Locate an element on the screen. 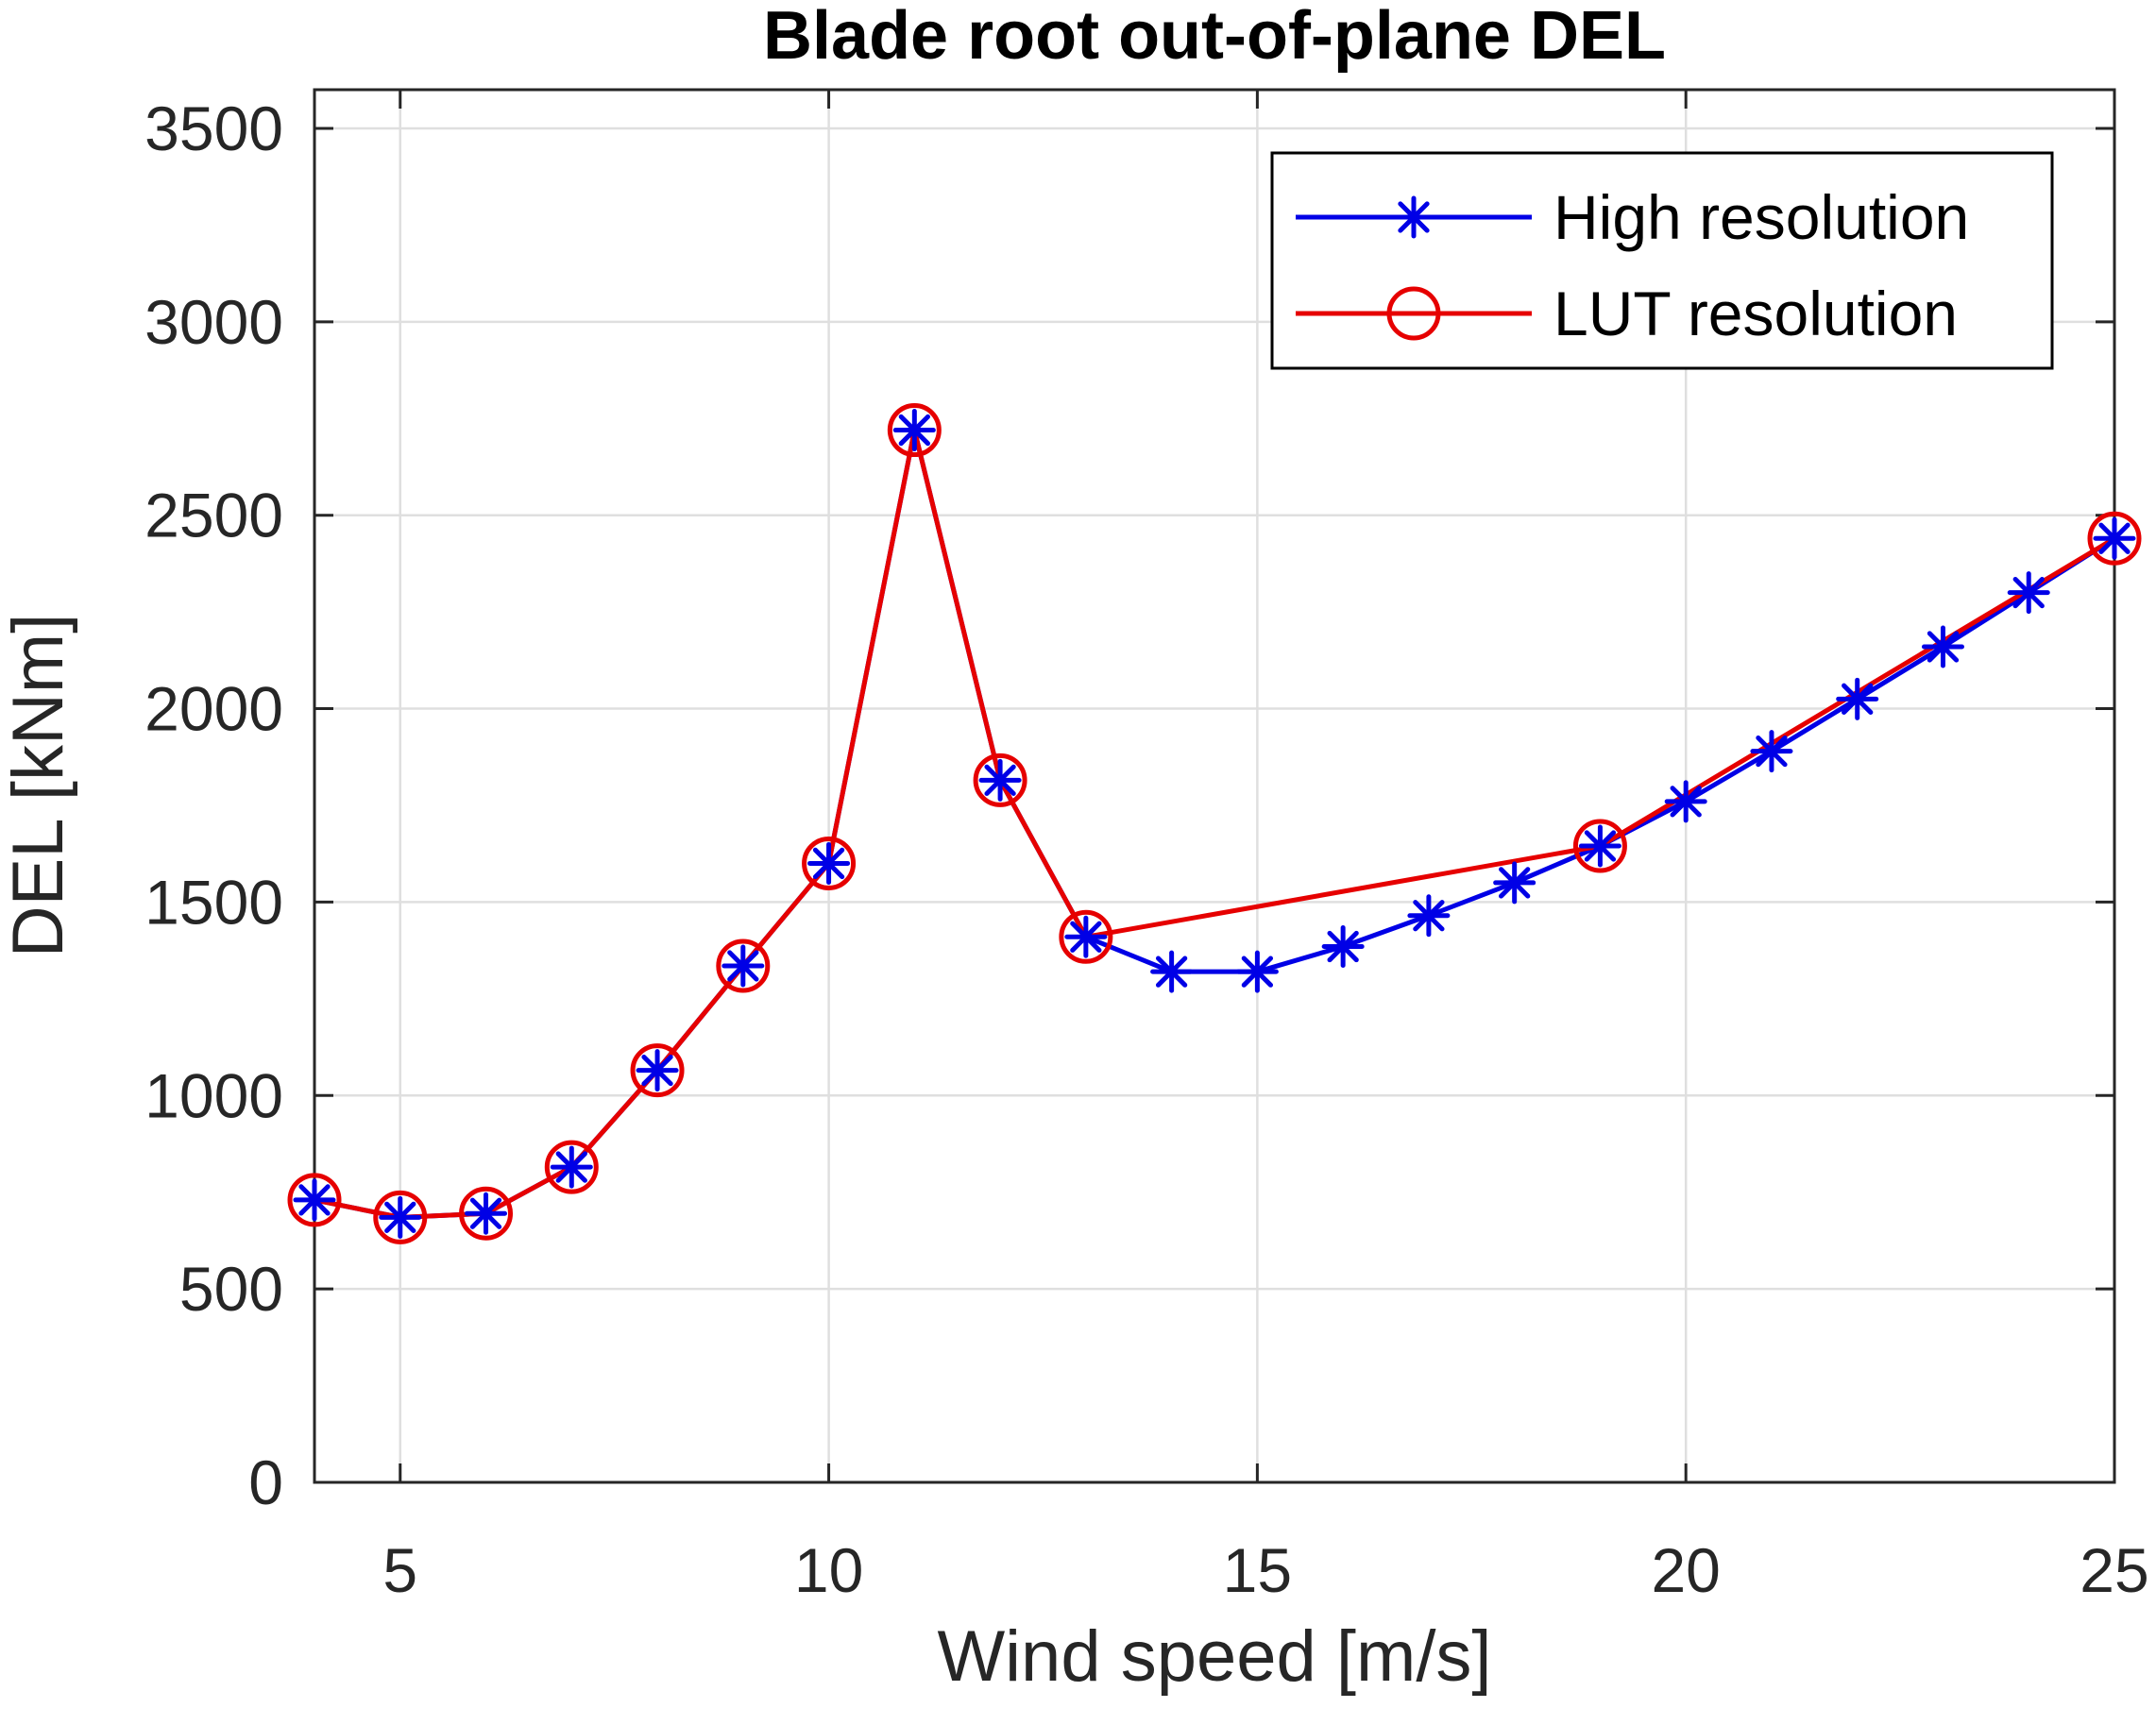 This screenshot has height=1725, width=2156. y-tick-label: 2500 is located at coordinates (214, 515).